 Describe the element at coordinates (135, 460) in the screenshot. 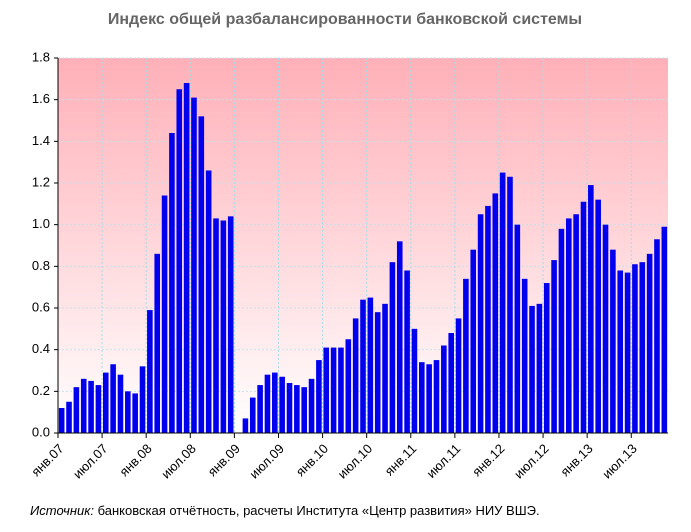

I see `x-tick-label: янв.08` at that location.